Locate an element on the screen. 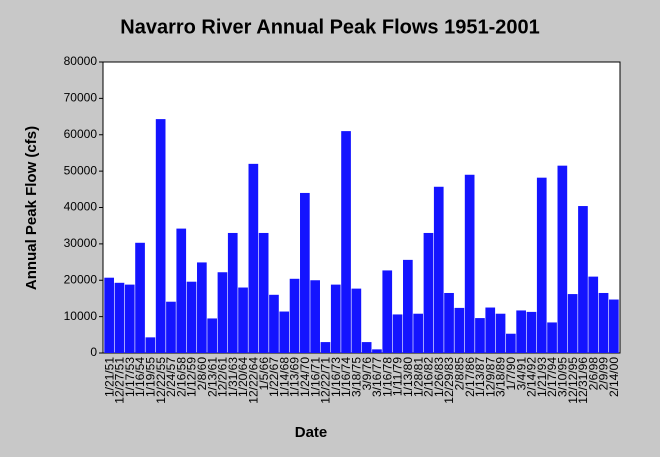  x-tick-label: 1/16/54 is located at coordinates (140, 377).